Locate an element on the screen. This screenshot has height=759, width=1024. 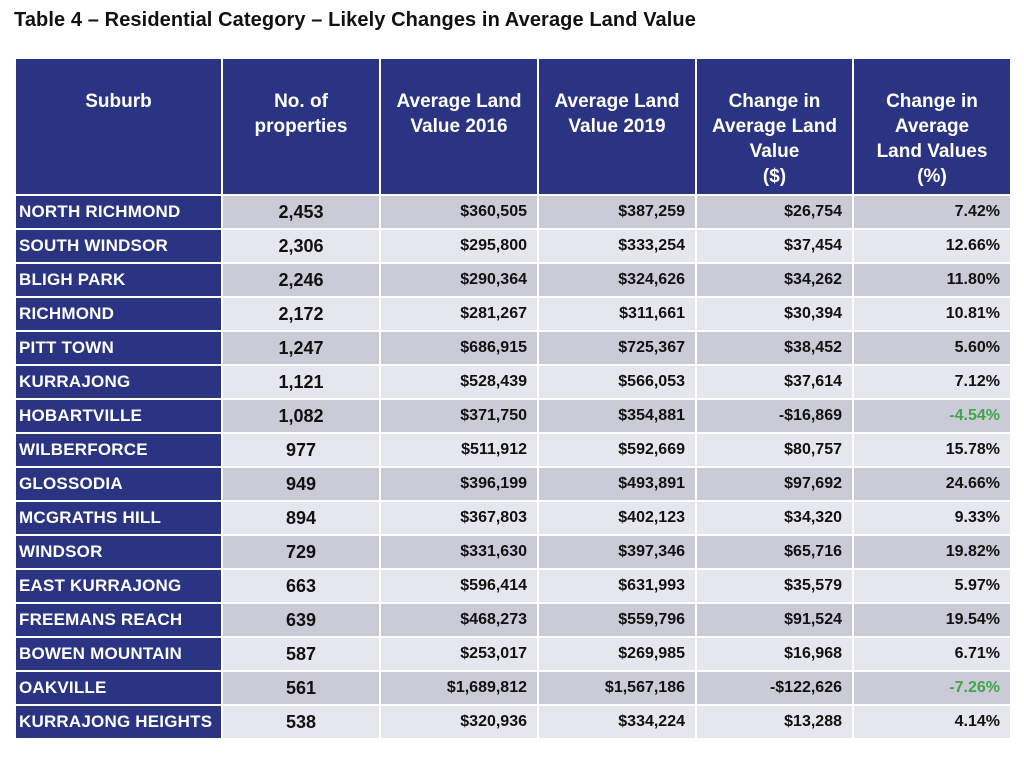
suburb-cell: EAST KURRAJONG is located at coordinates (118, 586).